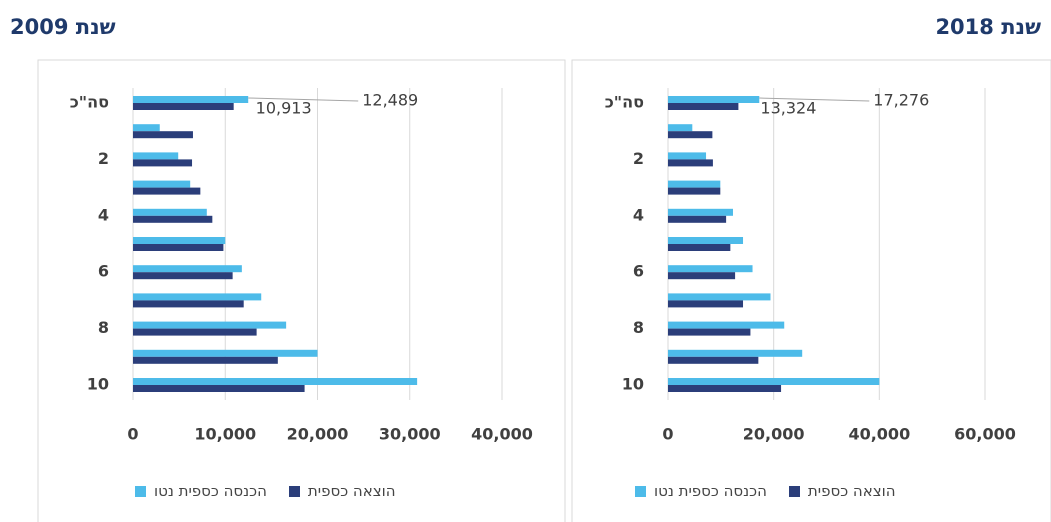 Image resolution: width=1051 pixels, height=522 pixels. I want to click on chart-title: שנת 2009, so click(63, 27).